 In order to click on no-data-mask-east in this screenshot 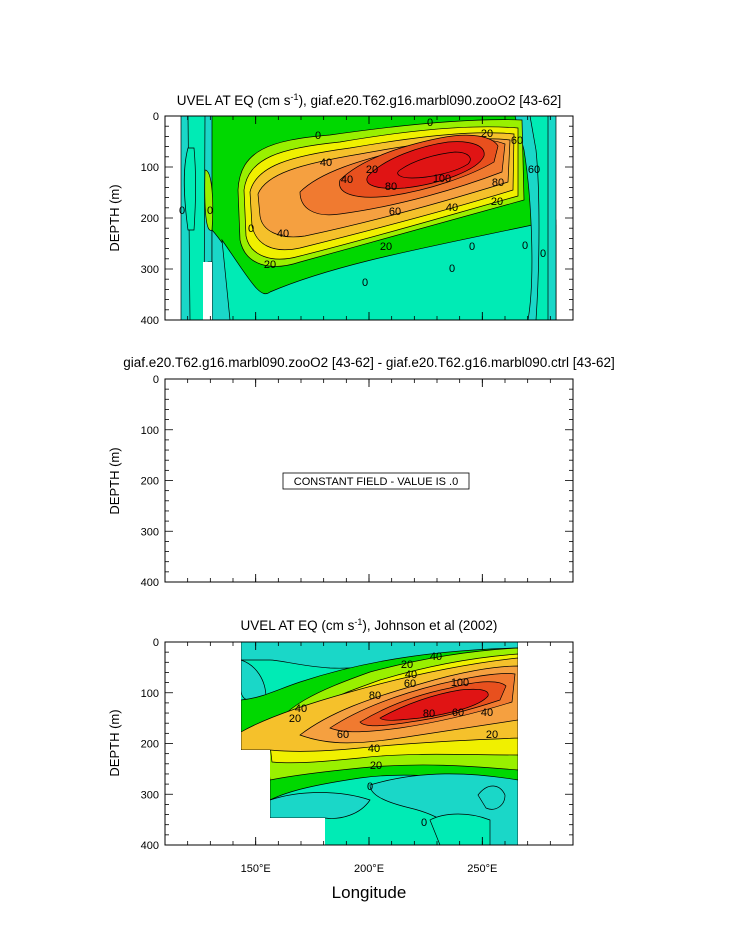, I will do `click(545, 743)`.